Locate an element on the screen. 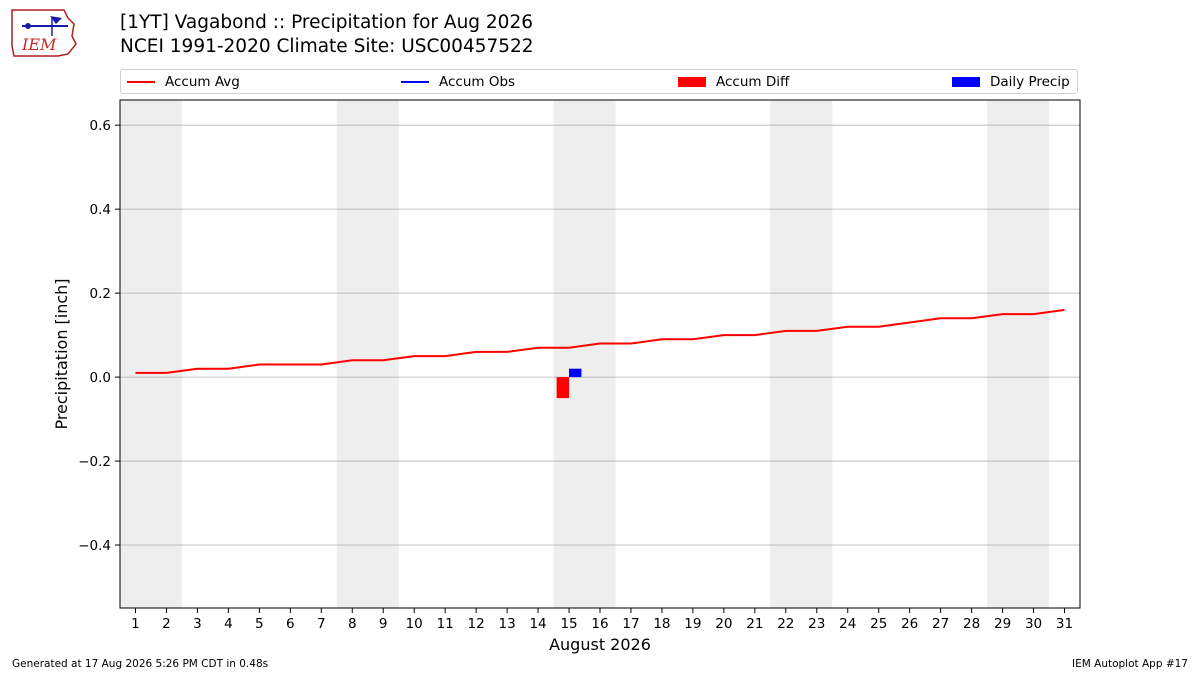 Image resolution: width=1200 pixels, height=675 pixels. x-tick-label: 26 is located at coordinates (909, 624).